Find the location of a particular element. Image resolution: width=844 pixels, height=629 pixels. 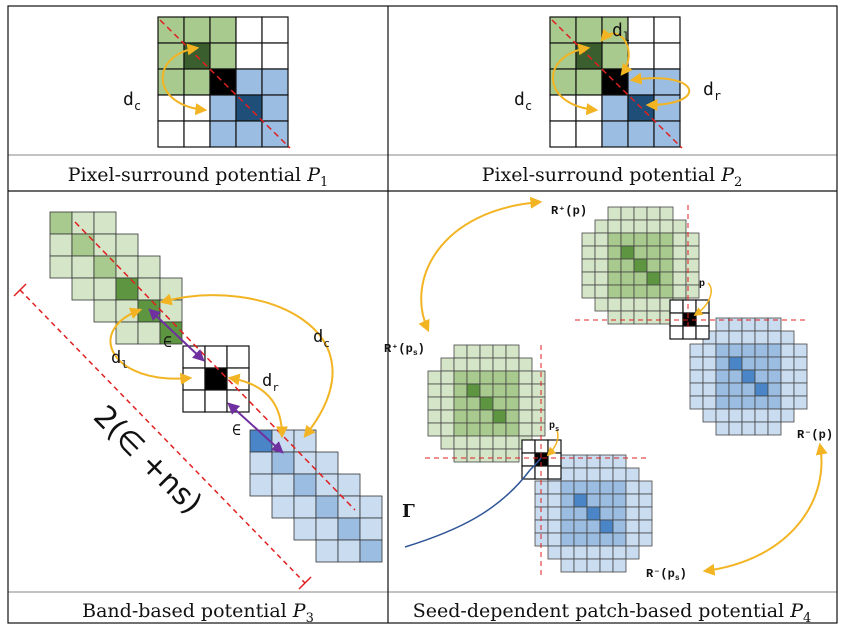

dl-label: dl is located at coordinates (119, 359).